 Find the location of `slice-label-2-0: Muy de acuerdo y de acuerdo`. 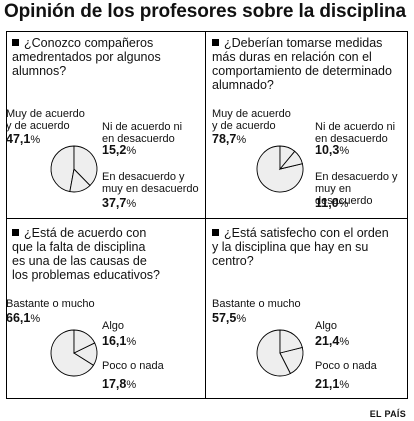

slice-label-2-0: Muy de acuerdo y de acuerdo is located at coordinates (251, 120).